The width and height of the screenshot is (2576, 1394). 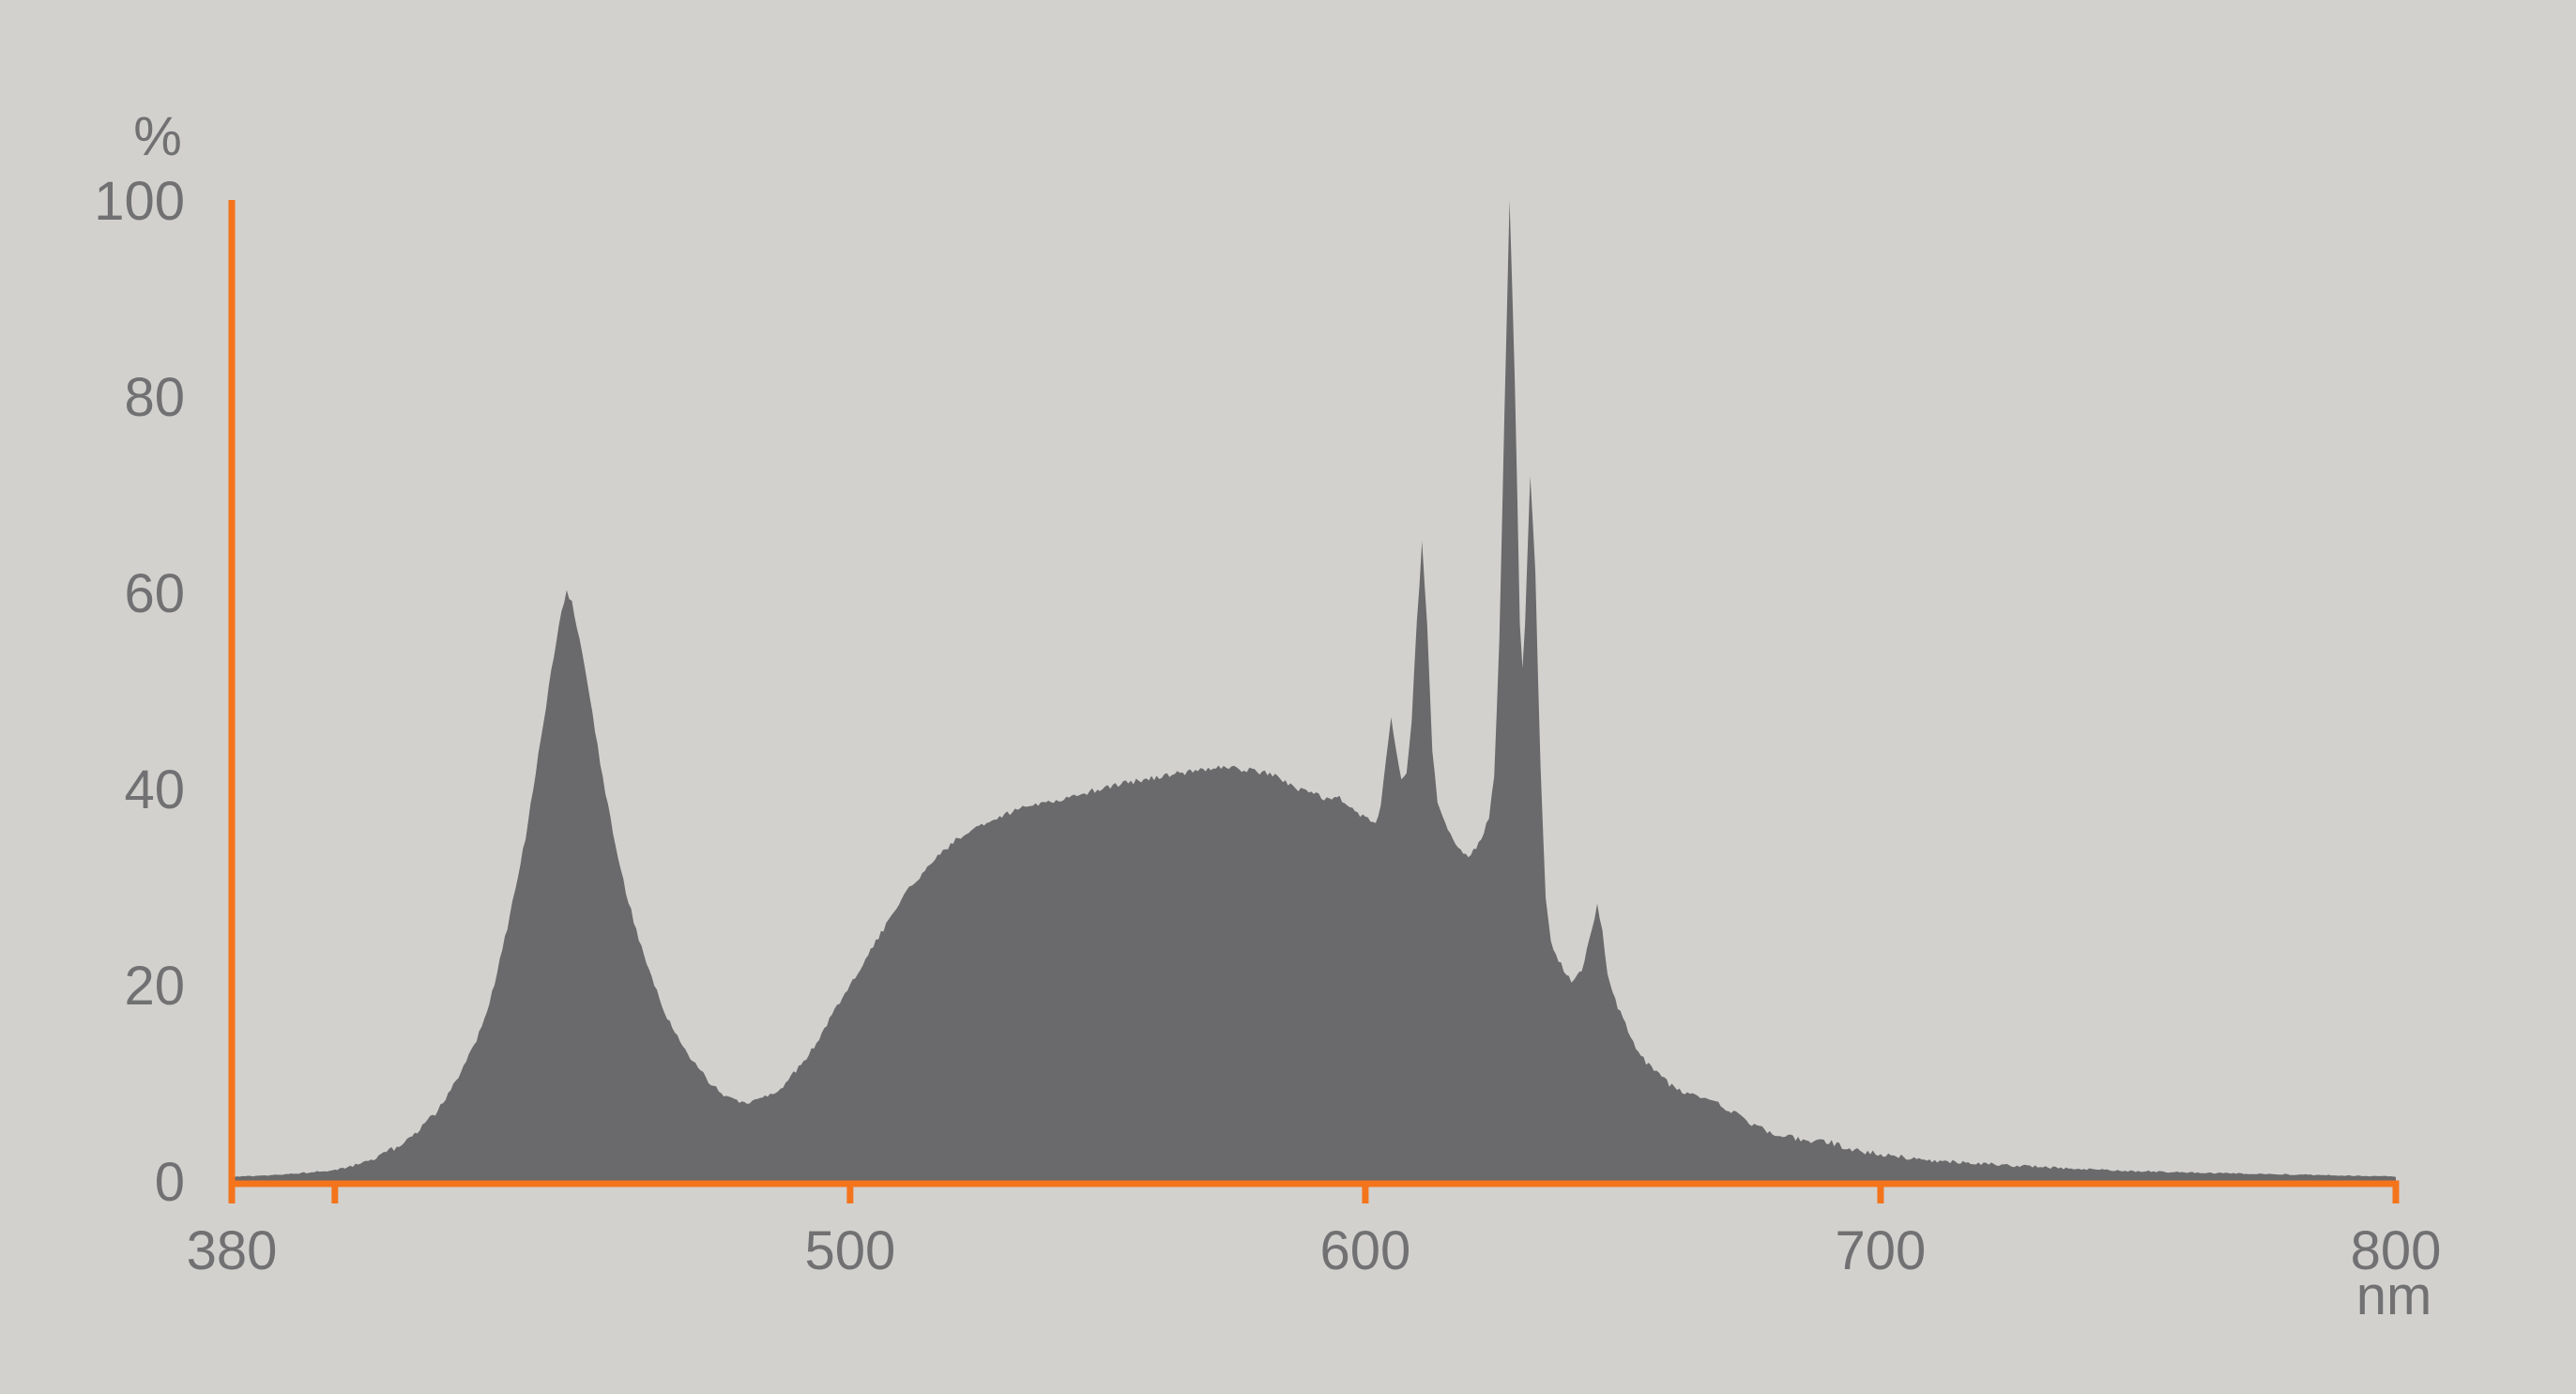 What do you see at coordinates (1314, 1250) in the screenshot?
I see `x-axis-tick-labels: 380 500 600 700 800` at bounding box center [1314, 1250].